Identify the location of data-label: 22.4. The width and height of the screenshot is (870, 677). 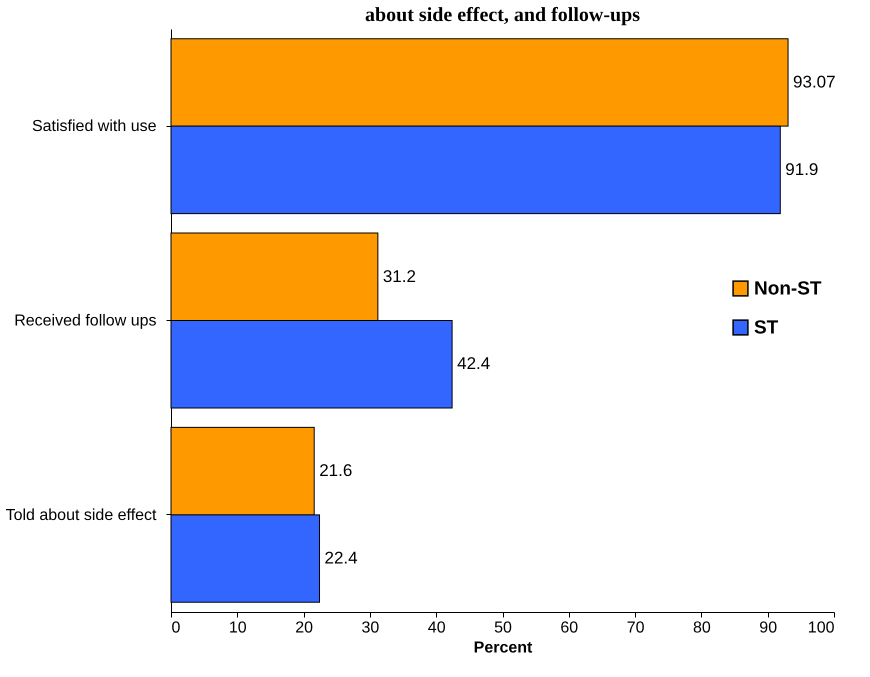
(341, 558).